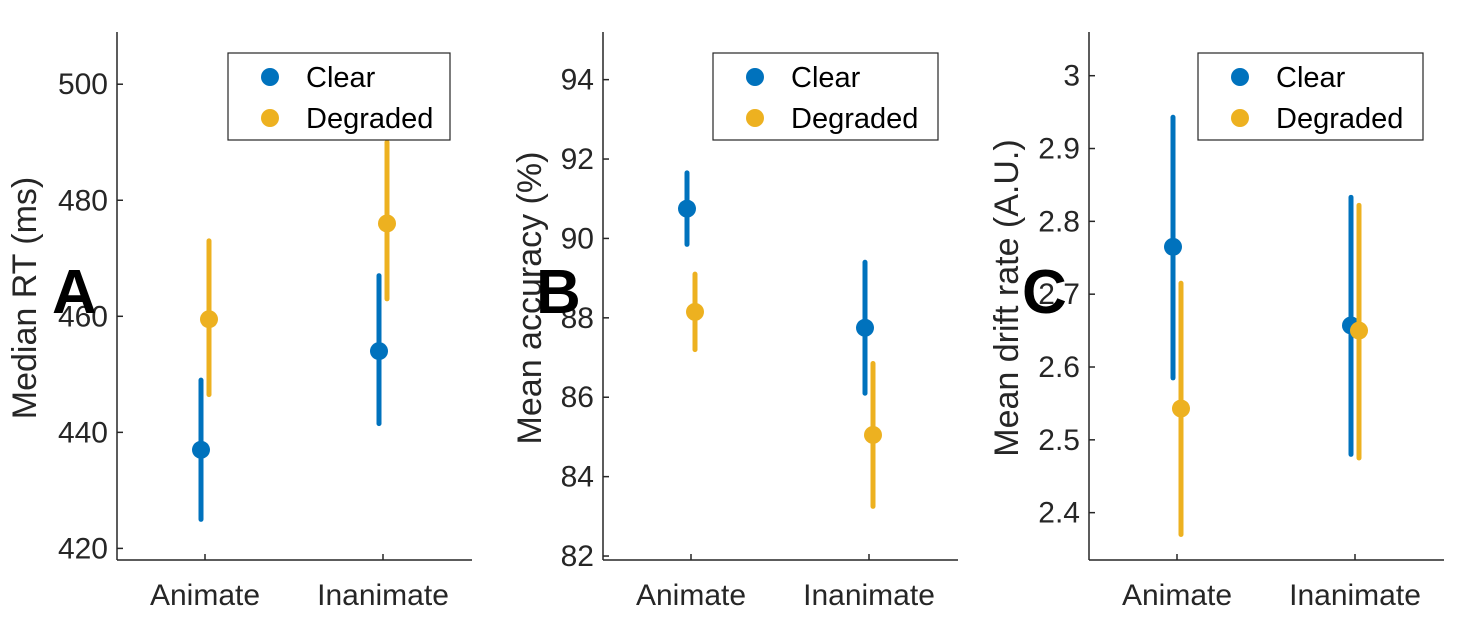 The image size is (1458, 625). I want to click on y-tick-label: 2.5, so click(1059, 440).